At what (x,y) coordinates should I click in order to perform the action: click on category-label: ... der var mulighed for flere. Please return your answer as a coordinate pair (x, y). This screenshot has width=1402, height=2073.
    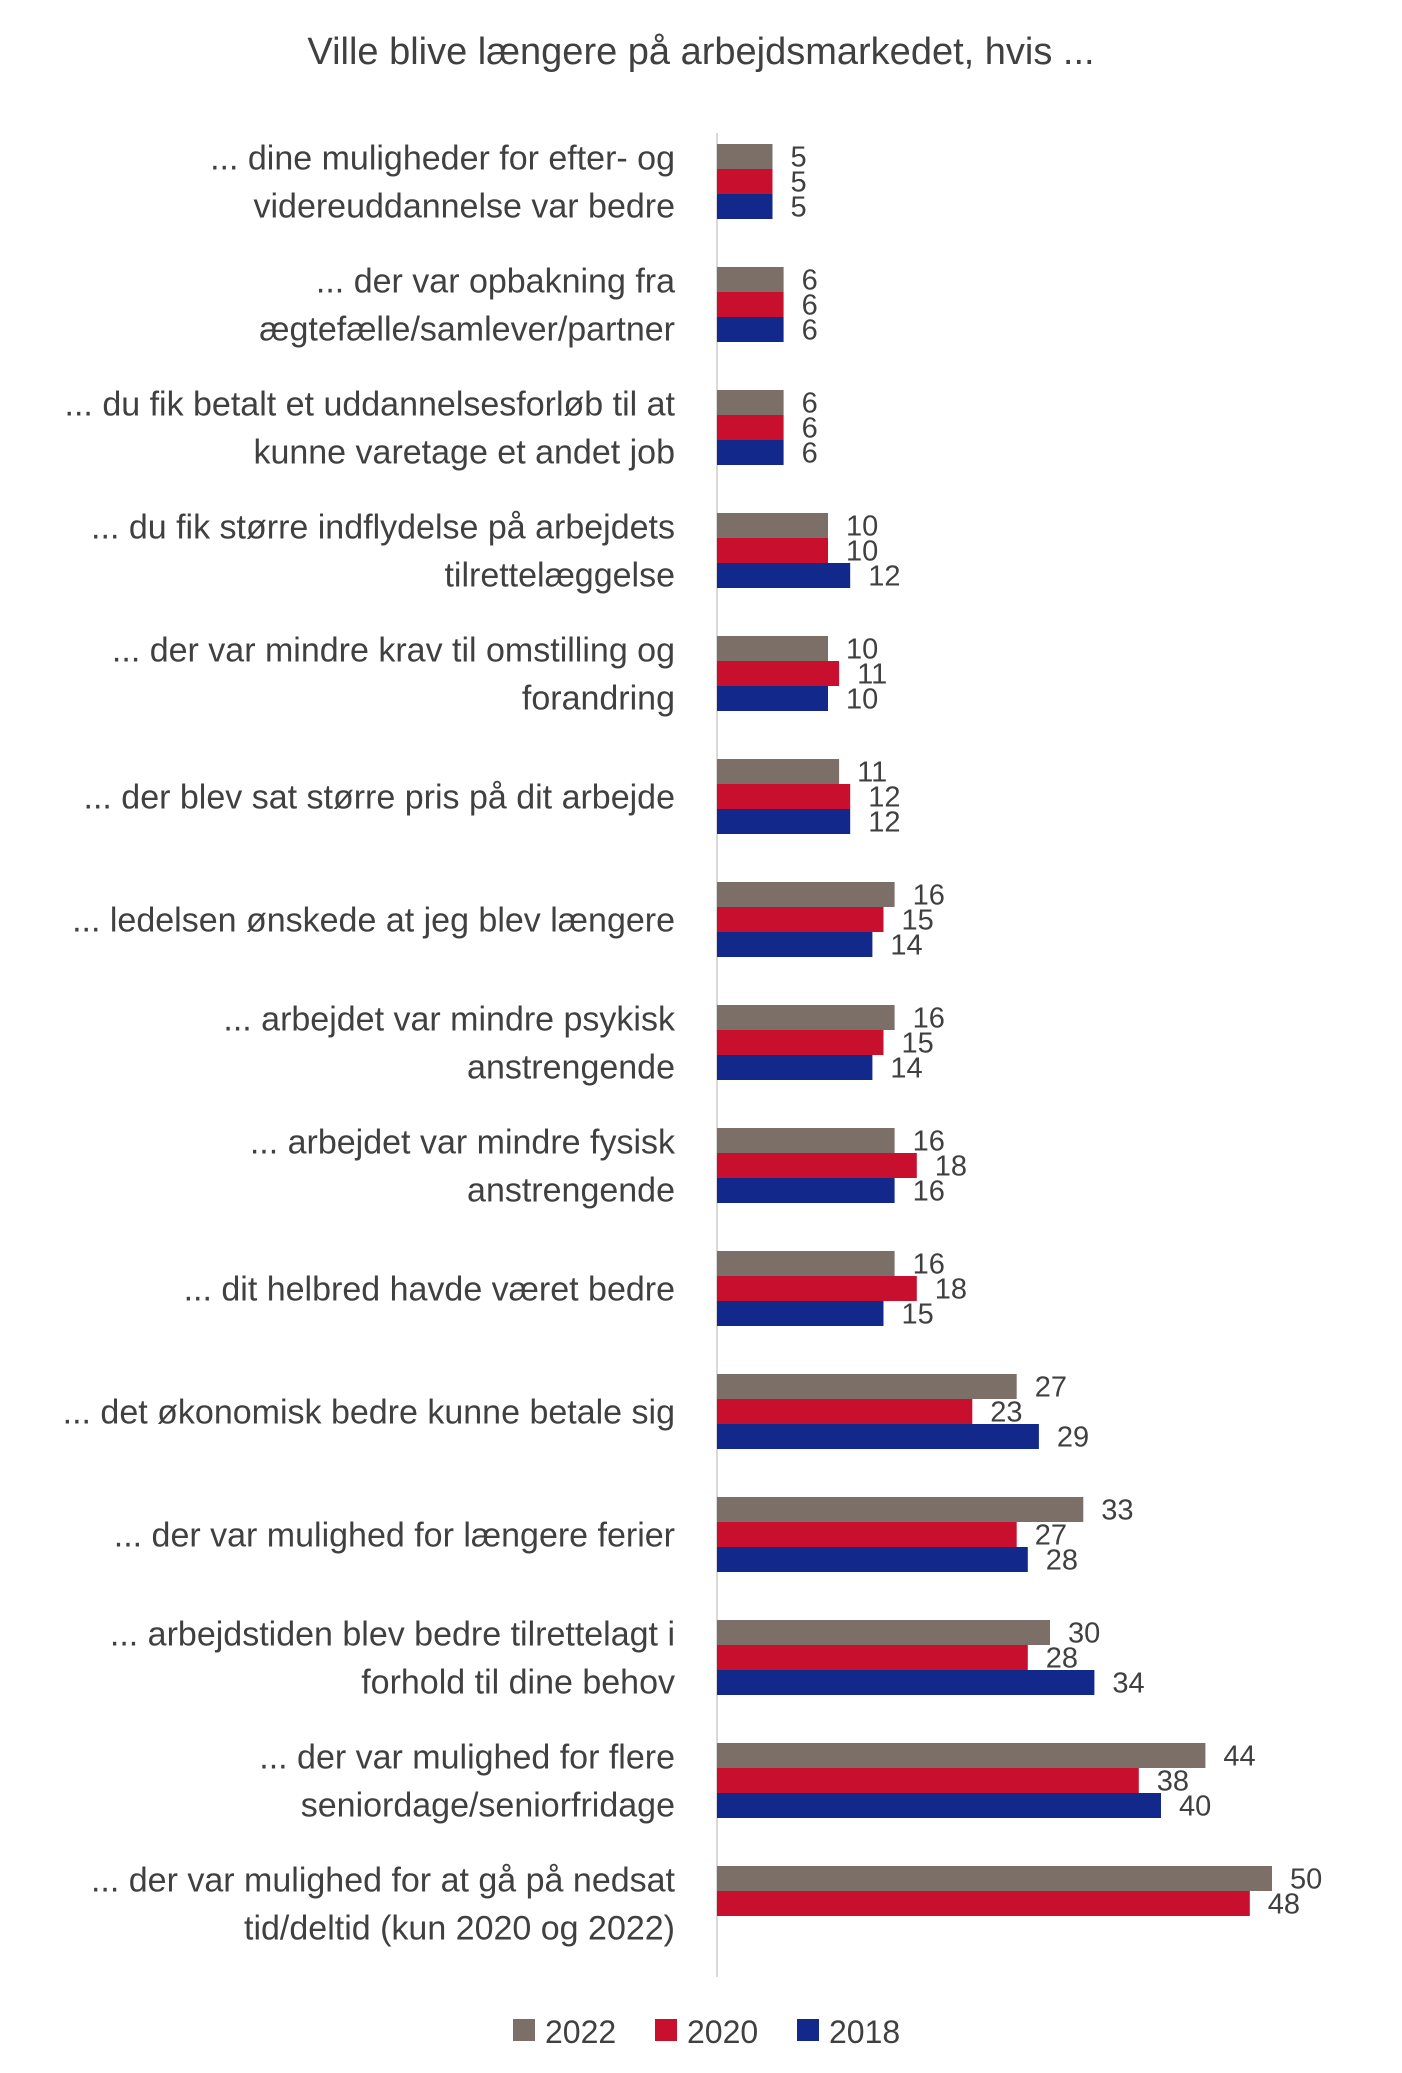
    Looking at the image, I should click on (467, 1758).